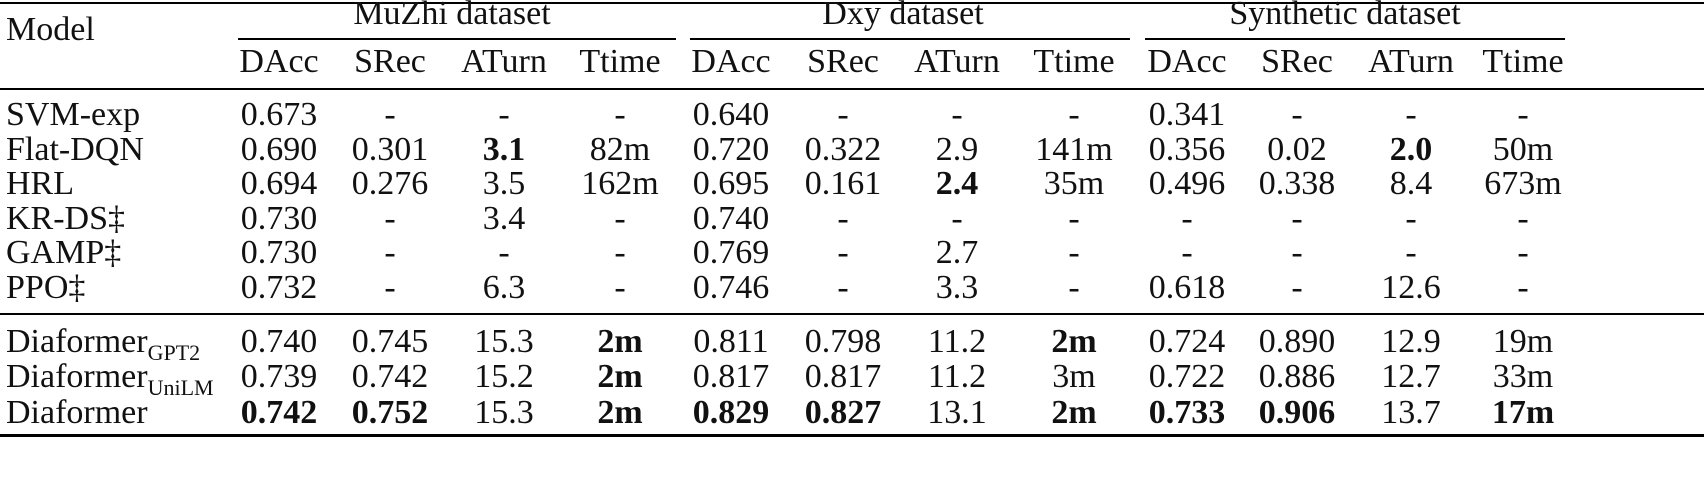  What do you see at coordinates (77, 341) in the screenshot?
I see `model-name-text: Diaformer` at bounding box center [77, 341].